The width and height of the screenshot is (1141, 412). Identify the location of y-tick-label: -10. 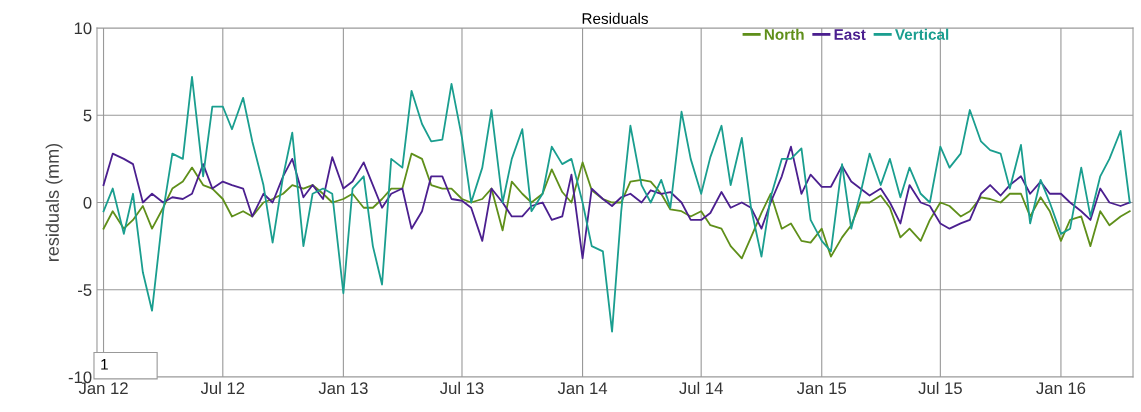
(80, 377).